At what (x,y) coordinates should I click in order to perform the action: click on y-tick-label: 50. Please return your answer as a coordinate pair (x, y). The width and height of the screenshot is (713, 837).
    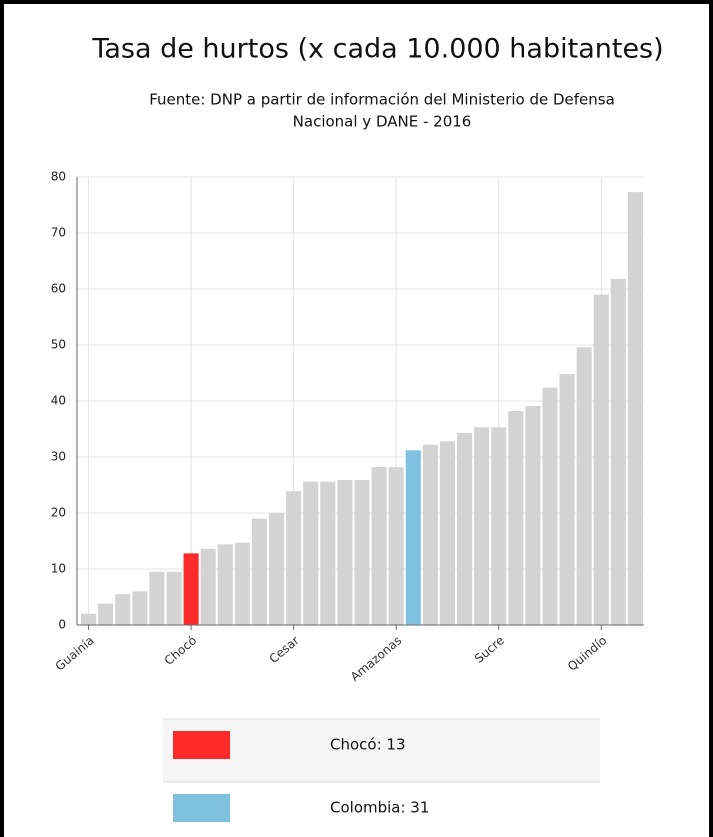
    Looking at the image, I should click on (58, 345).